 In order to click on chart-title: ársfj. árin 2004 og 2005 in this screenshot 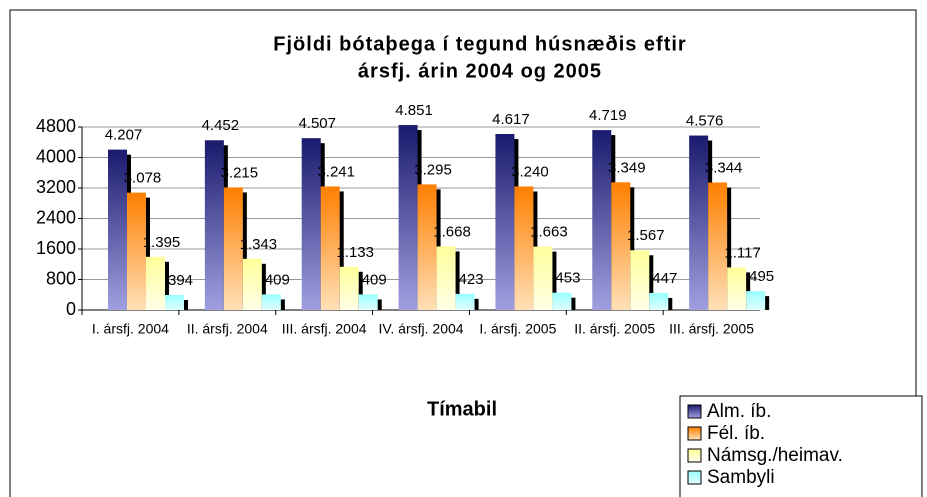, I will do `click(480, 71)`.